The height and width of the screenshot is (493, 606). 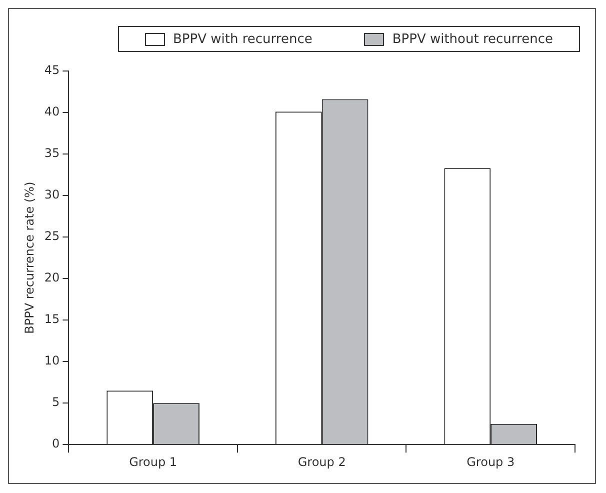 What do you see at coordinates (56, 443) in the screenshot?
I see `y-tick-label: 0` at bounding box center [56, 443].